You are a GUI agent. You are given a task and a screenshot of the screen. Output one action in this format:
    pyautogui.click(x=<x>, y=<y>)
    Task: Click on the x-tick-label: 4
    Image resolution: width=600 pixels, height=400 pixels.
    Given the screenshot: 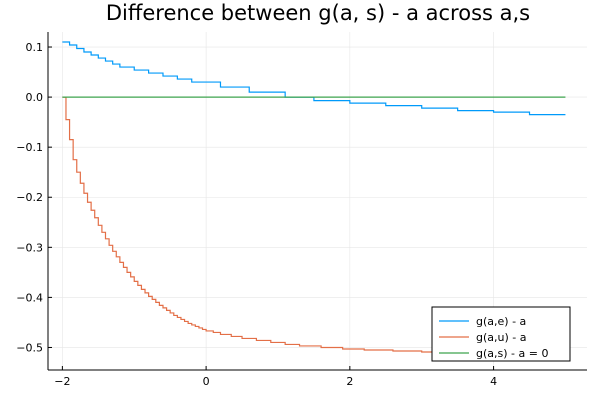 What is the action you would take?
    pyautogui.click(x=493, y=381)
    